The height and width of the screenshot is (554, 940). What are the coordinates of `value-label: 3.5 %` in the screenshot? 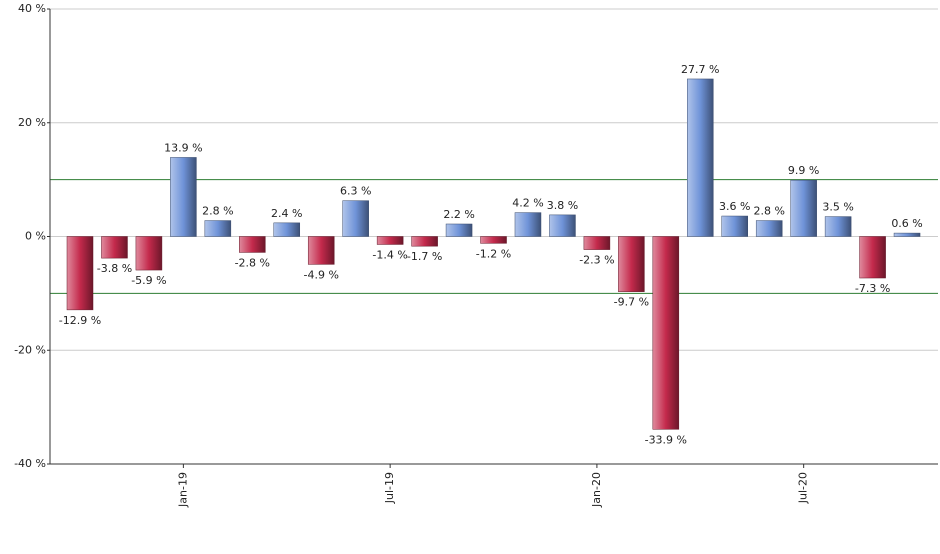 It's located at (837, 207).